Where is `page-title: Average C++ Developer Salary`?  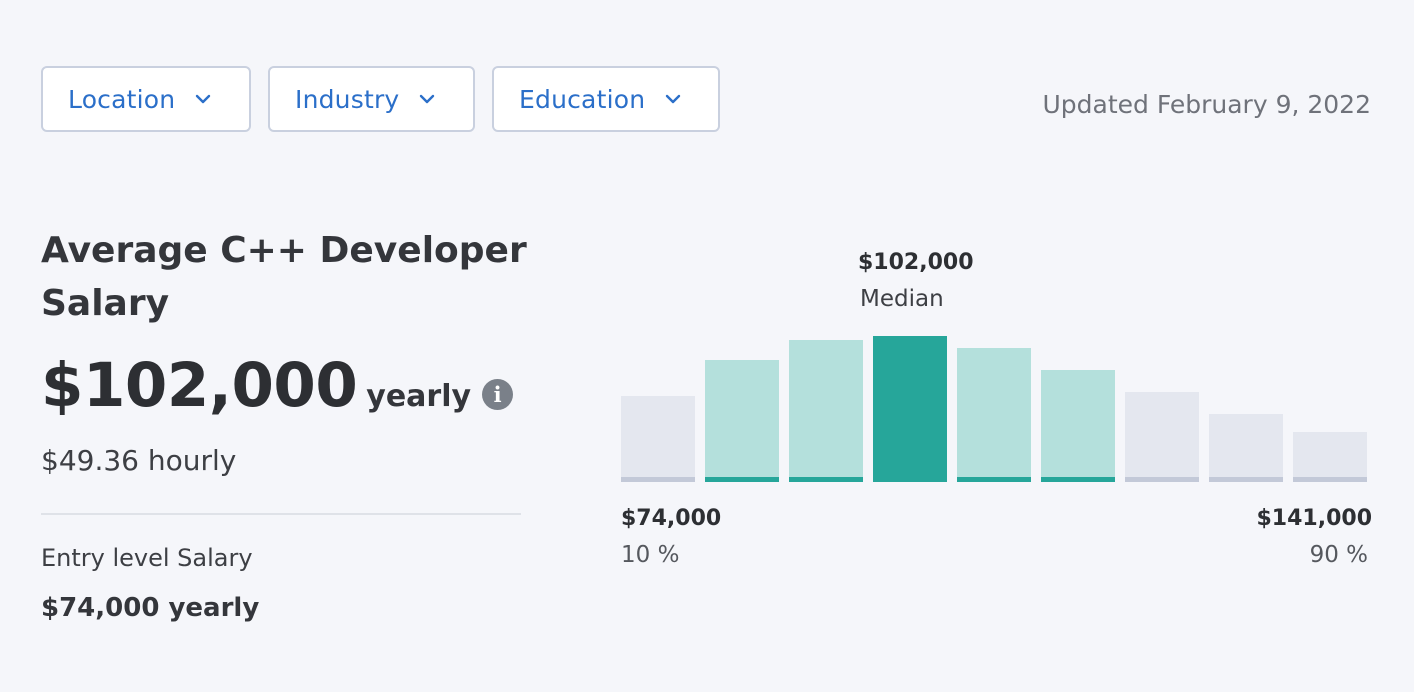 page-title: Average C++ Developer Salary is located at coordinates (284, 277).